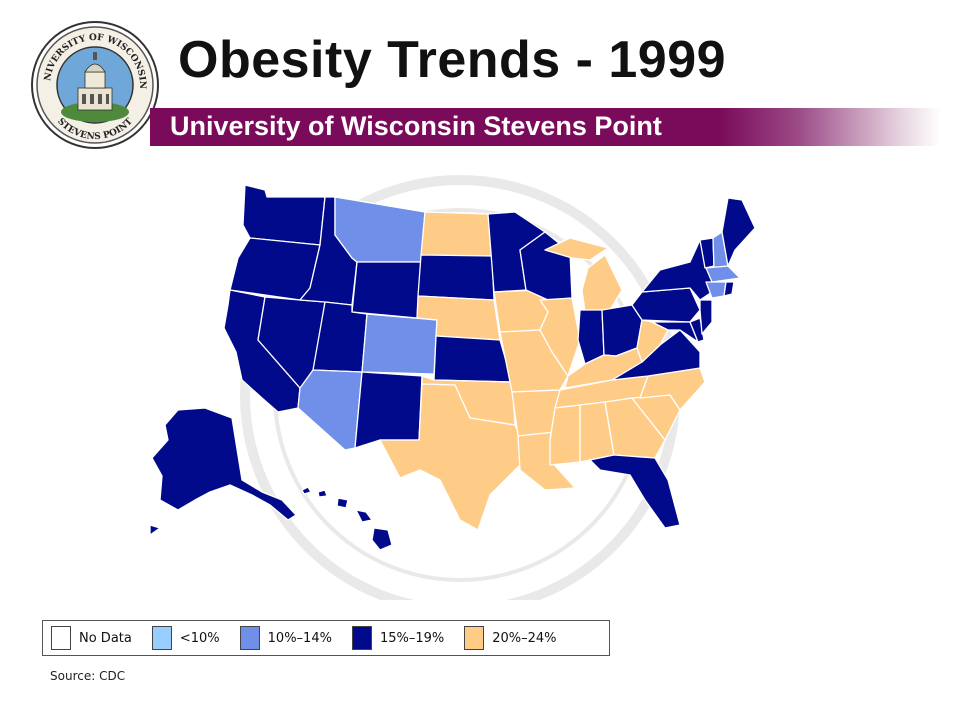 The height and width of the screenshot is (720, 960). I want to click on legend-item-10-14: 10%–14%, so click(291, 638).